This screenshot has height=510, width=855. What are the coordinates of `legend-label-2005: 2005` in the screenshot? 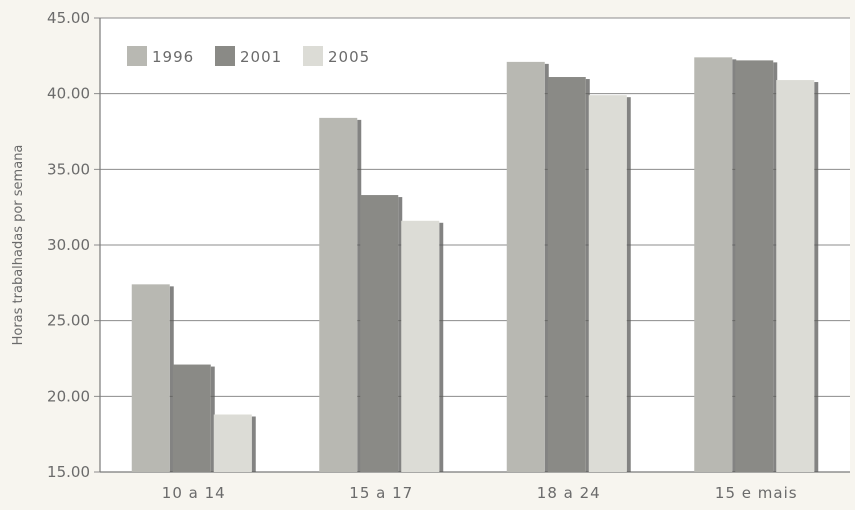 It's located at (349, 57).